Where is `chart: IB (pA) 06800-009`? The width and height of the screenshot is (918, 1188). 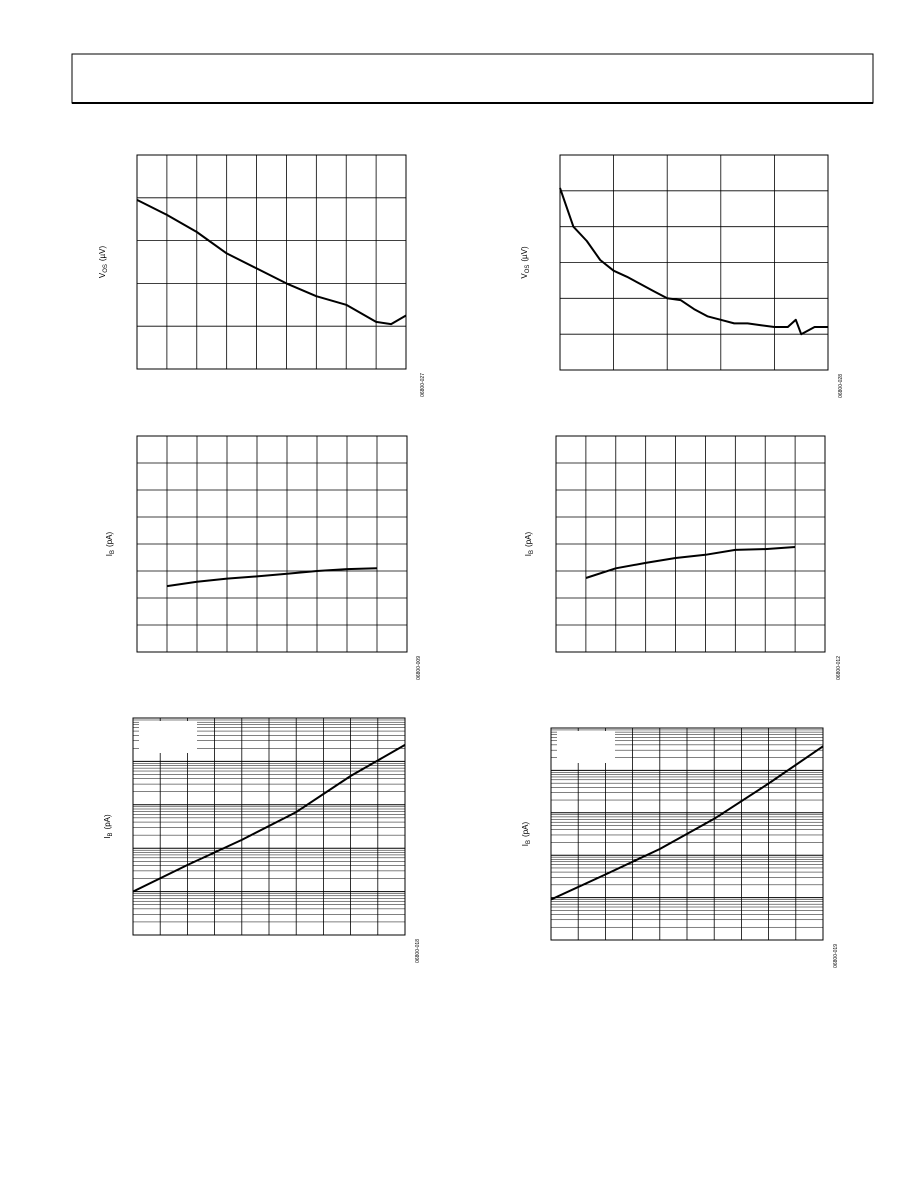 chart: IB (pA) 06800-009 is located at coordinates (263, 557).